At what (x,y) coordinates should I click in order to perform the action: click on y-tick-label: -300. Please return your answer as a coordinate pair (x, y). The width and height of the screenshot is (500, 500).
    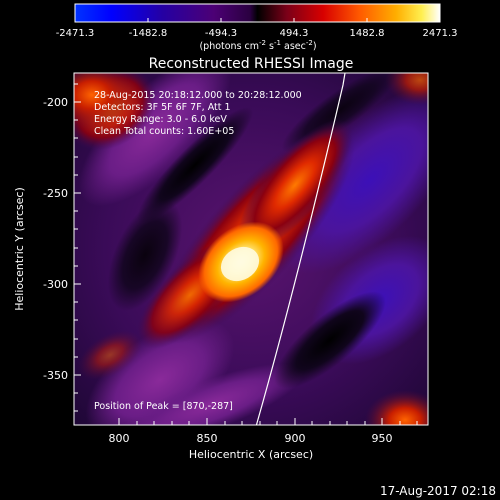
    Looking at the image, I should click on (55, 284).